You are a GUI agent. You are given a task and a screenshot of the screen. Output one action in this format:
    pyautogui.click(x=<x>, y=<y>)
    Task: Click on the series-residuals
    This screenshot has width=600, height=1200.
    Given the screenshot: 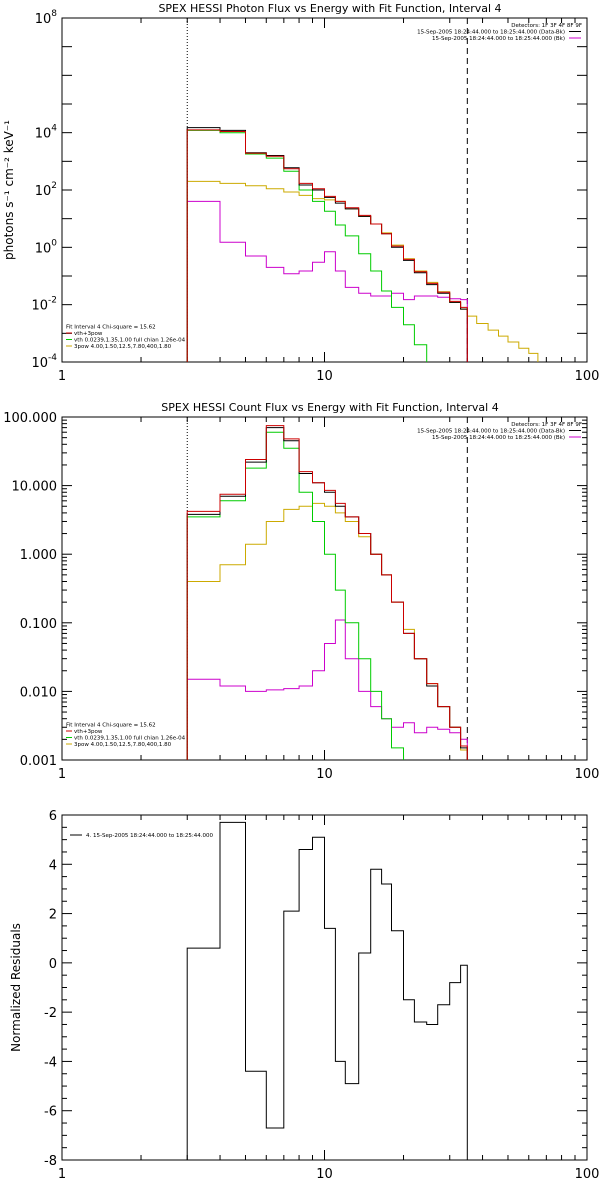 What is the action you would take?
    pyautogui.click(x=327, y=990)
    